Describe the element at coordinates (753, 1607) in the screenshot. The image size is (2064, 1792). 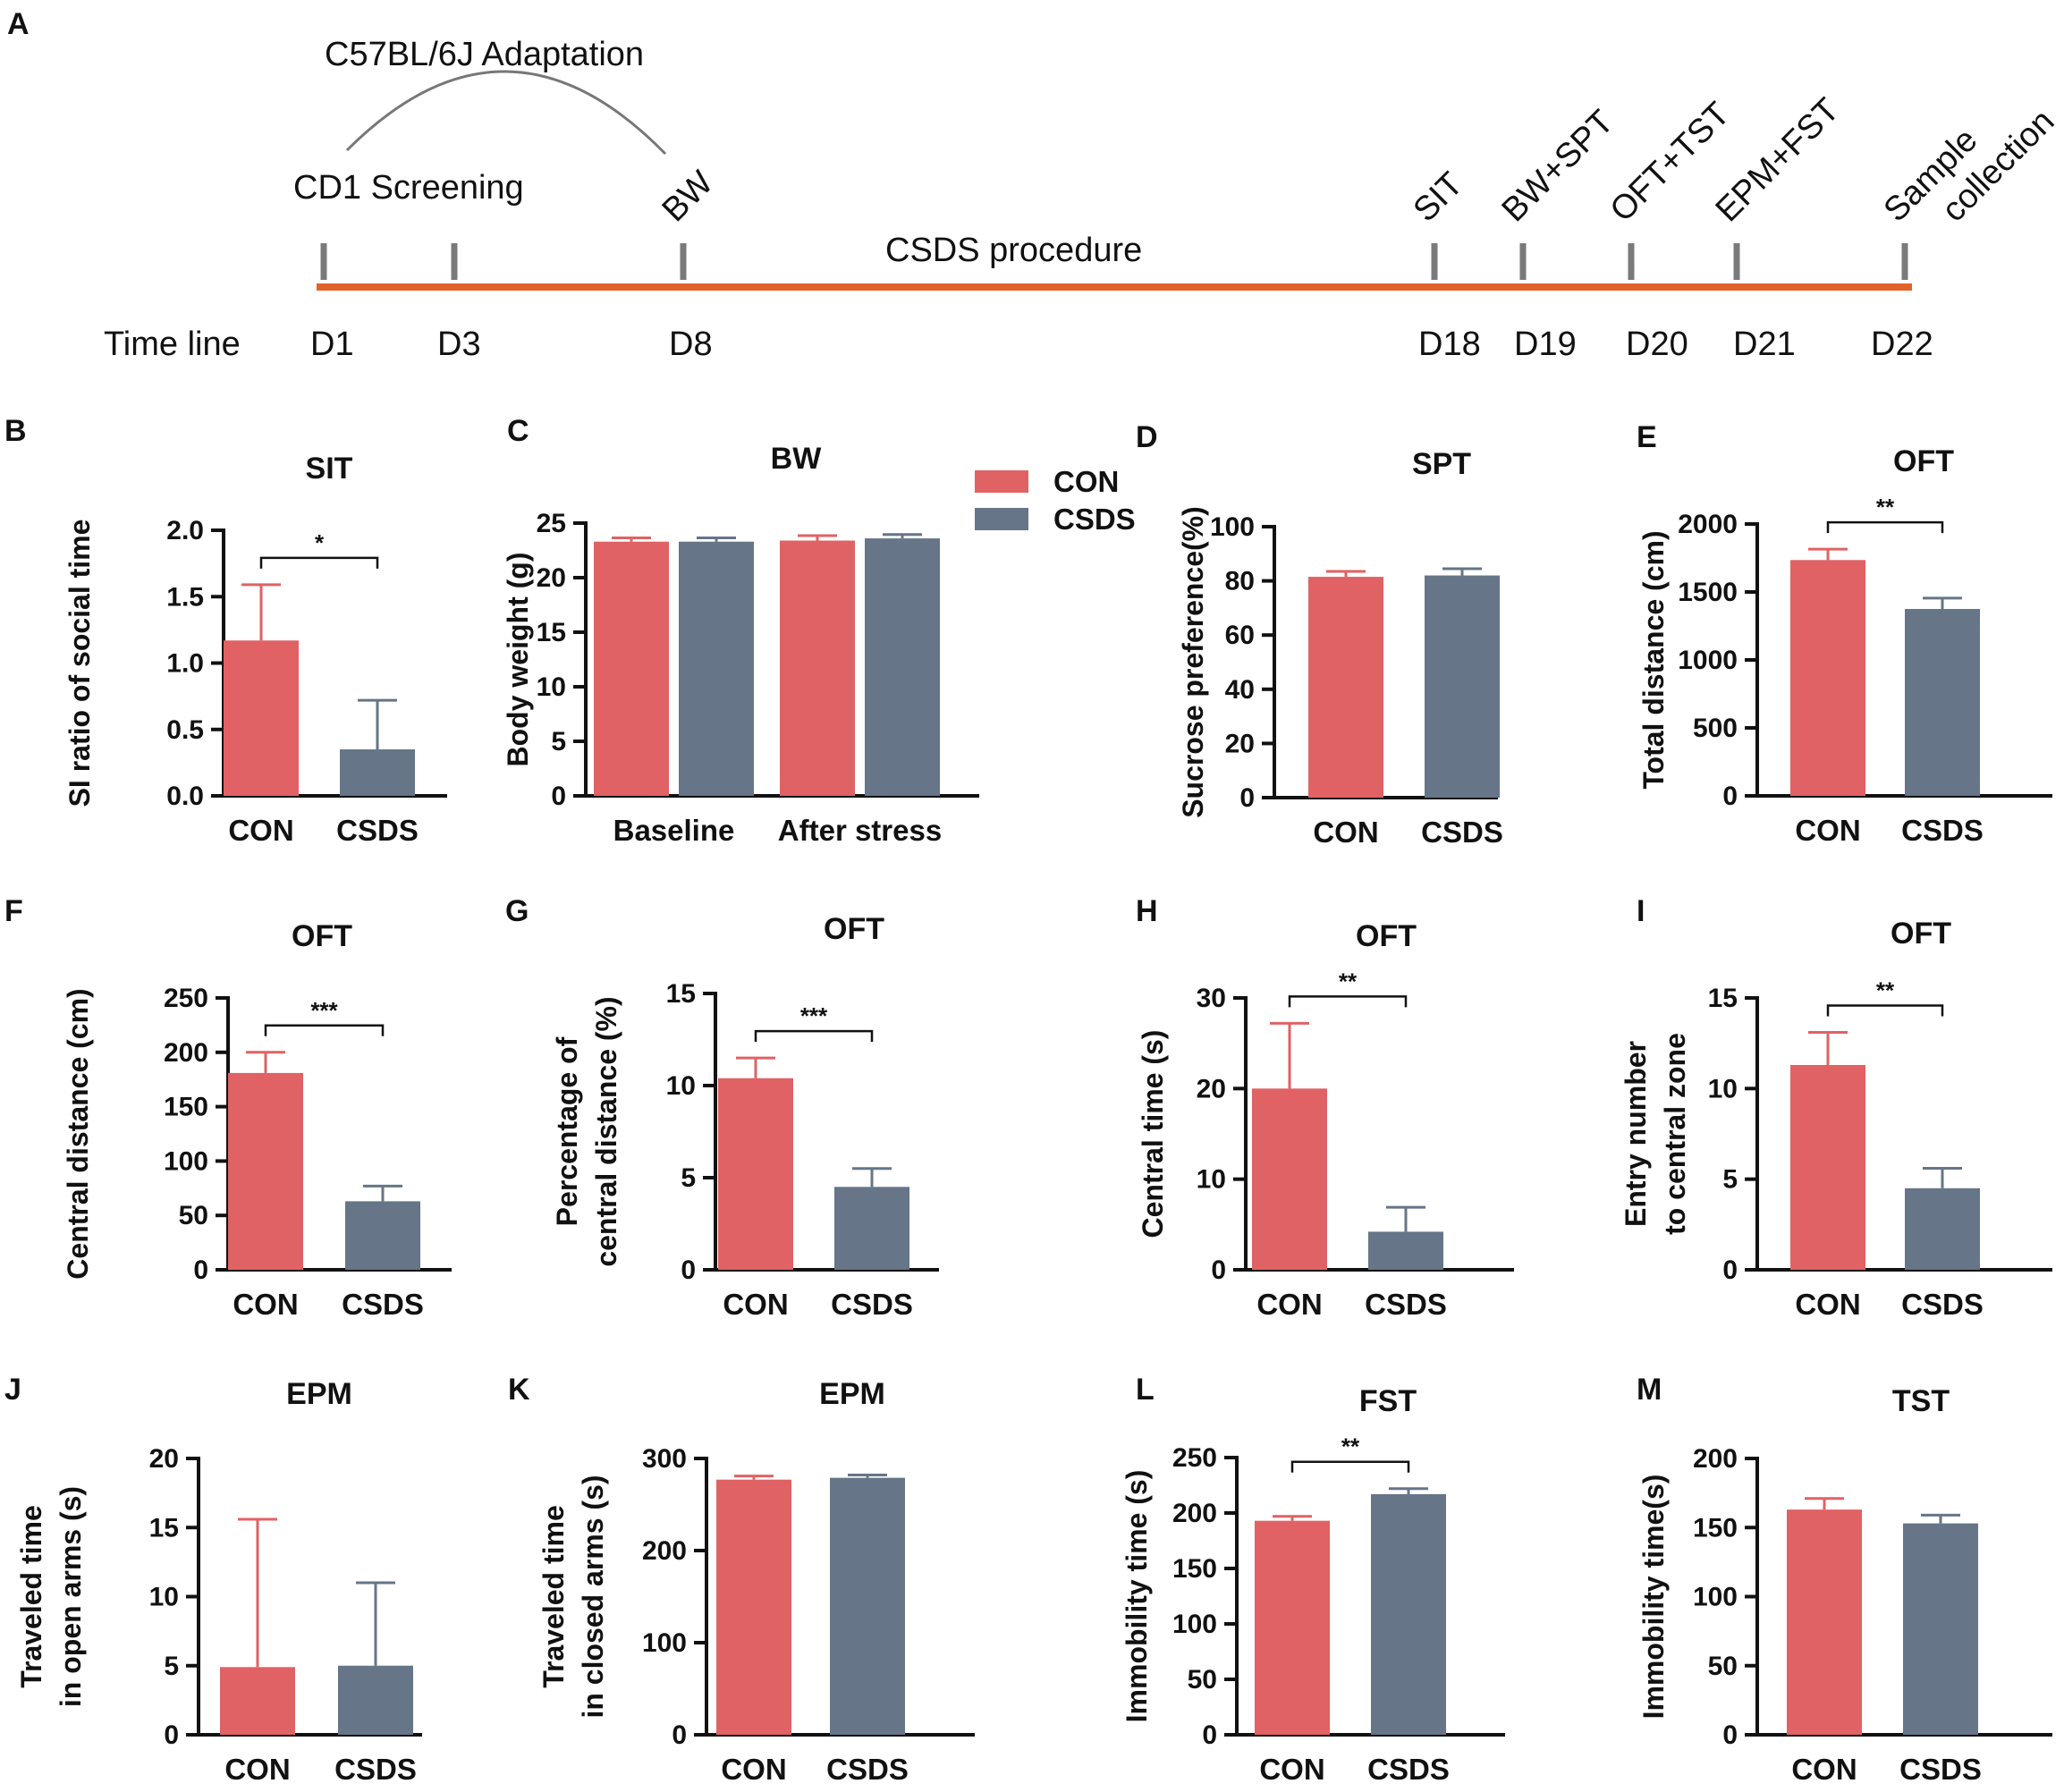
I see `bar-k-con` at that location.